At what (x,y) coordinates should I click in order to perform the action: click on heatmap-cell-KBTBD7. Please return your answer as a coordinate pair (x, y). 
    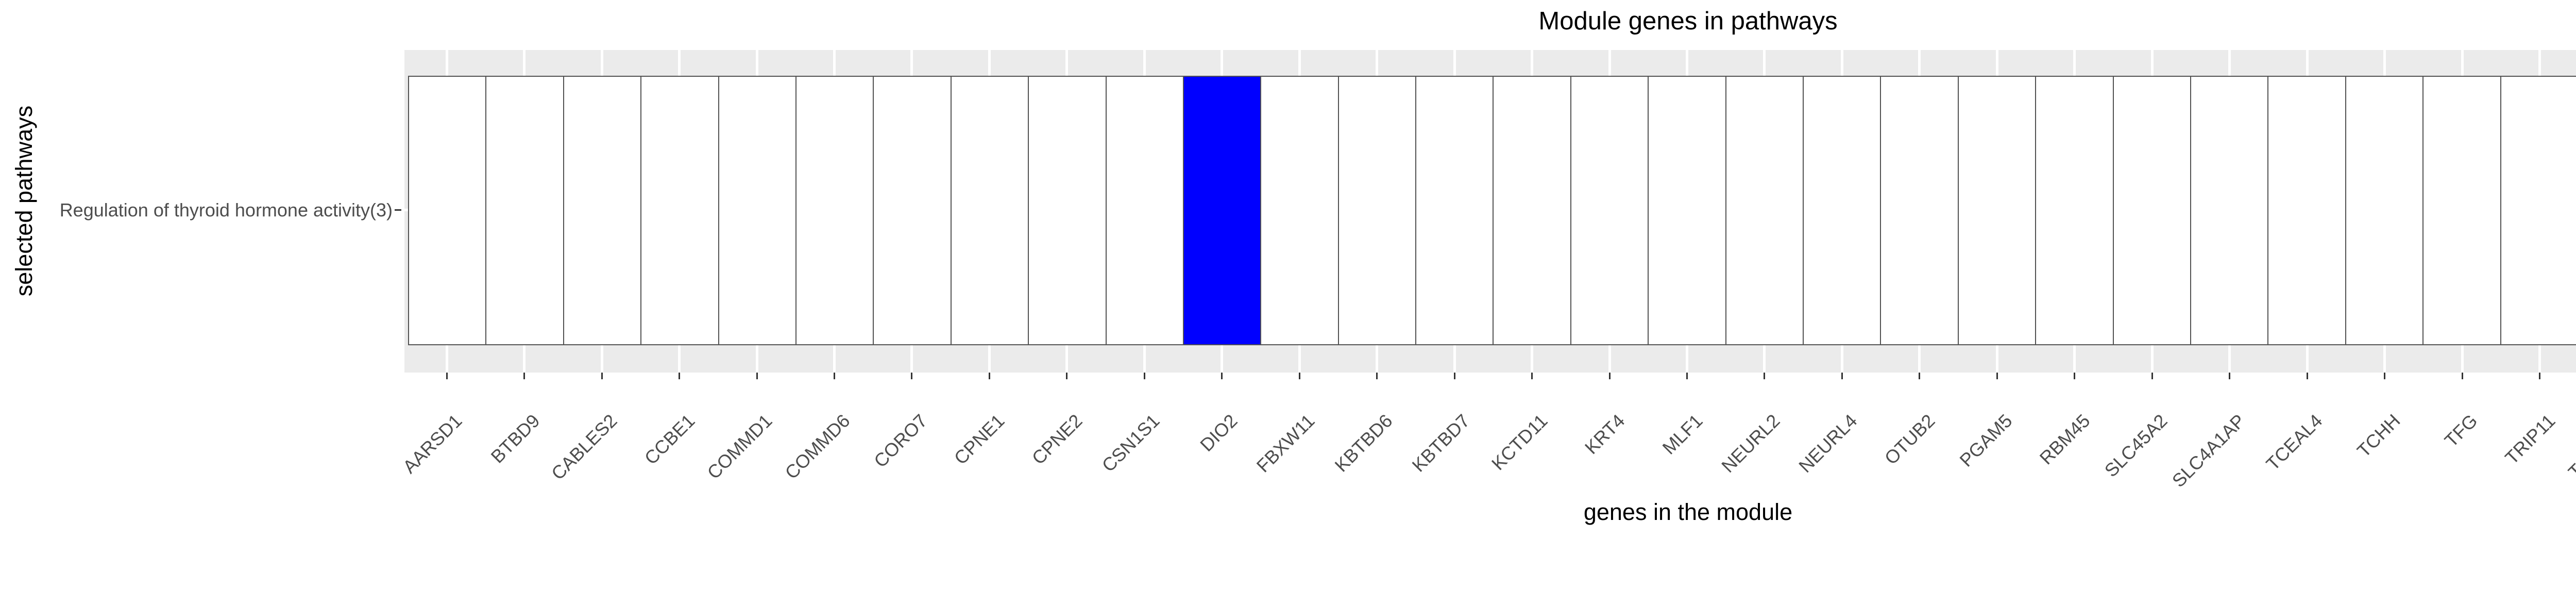
    Looking at the image, I should click on (1455, 210).